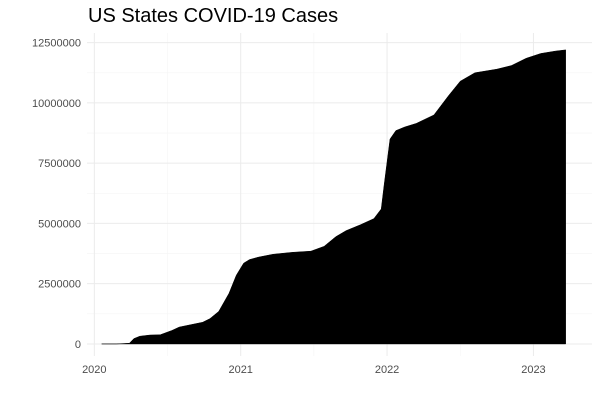  Describe the element at coordinates (533, 370) in the screenshot. I see `x-tick-label: 2023` at that location.